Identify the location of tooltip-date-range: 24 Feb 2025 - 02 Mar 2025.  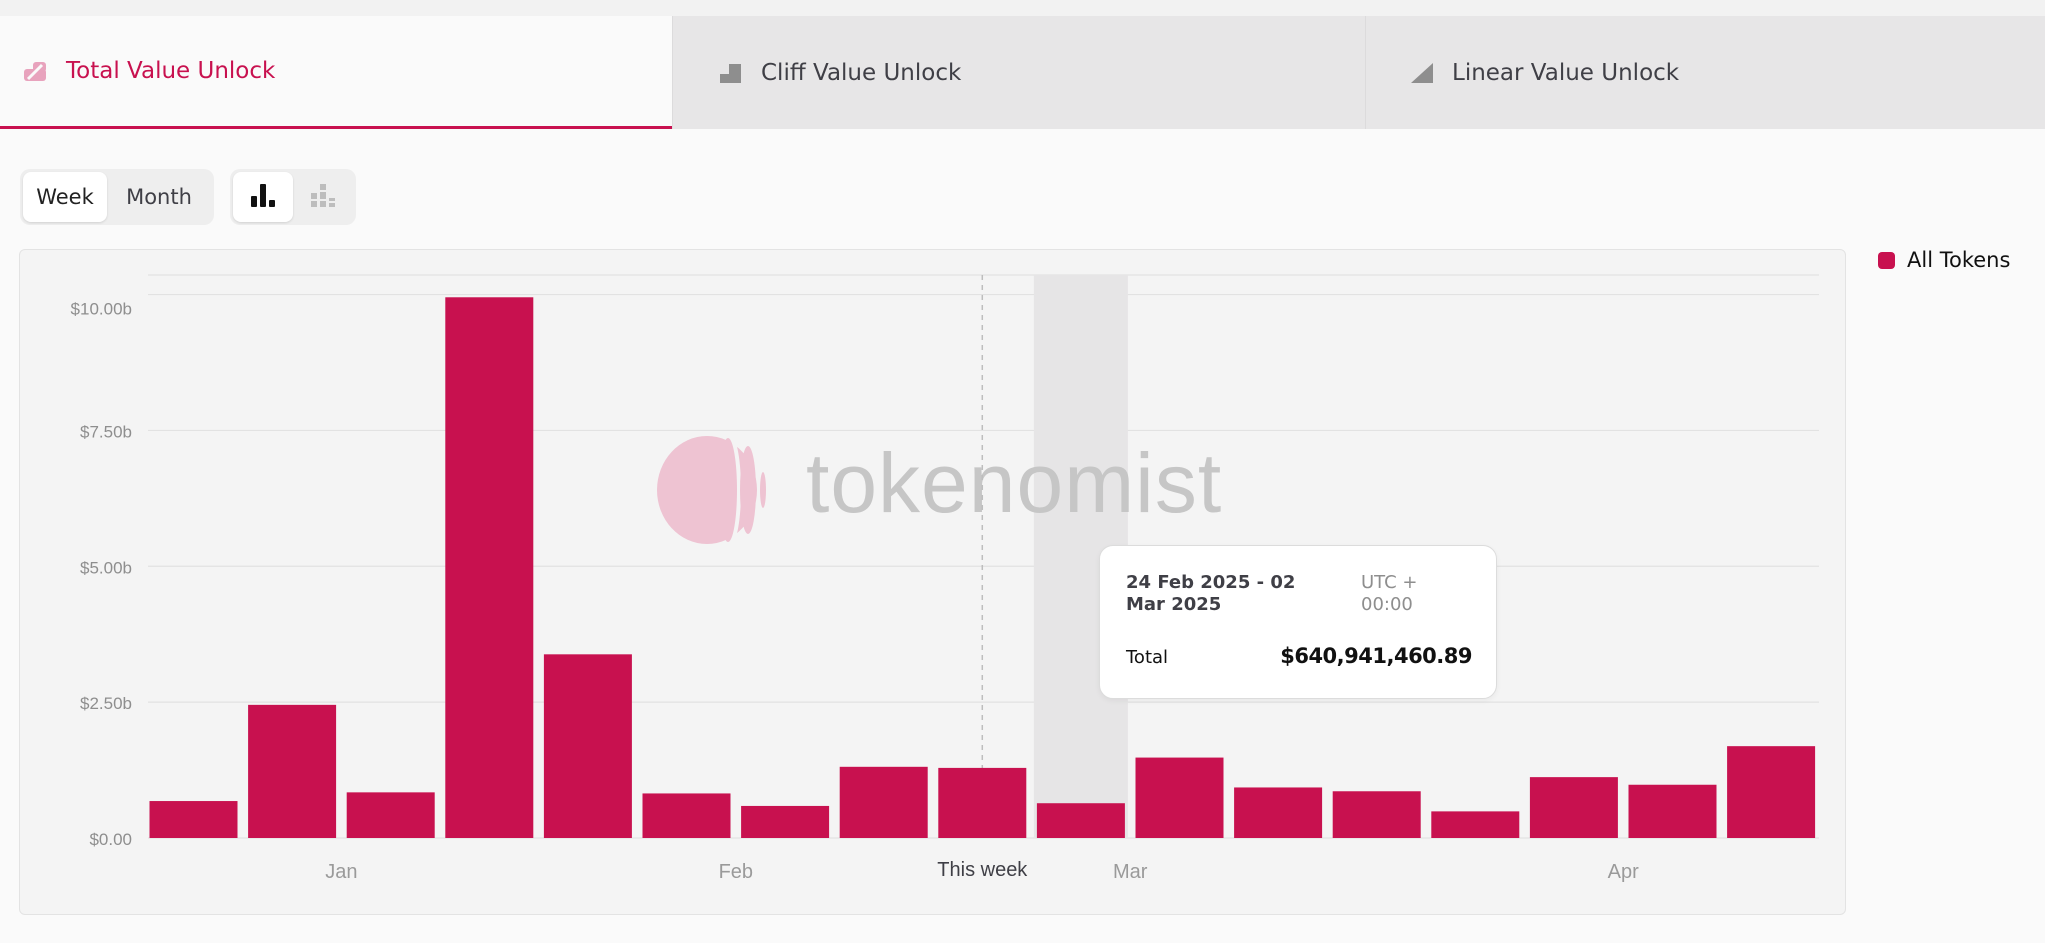
(1211, 593).